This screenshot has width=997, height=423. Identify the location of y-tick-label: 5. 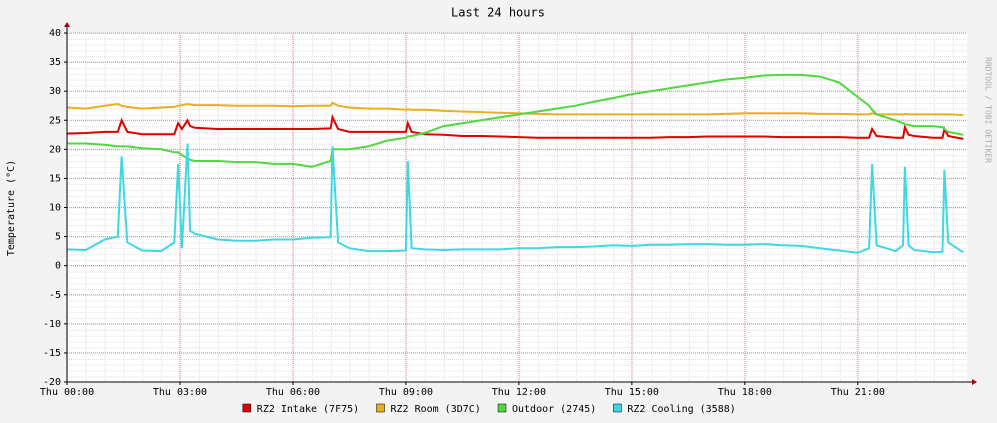
(58, 237).